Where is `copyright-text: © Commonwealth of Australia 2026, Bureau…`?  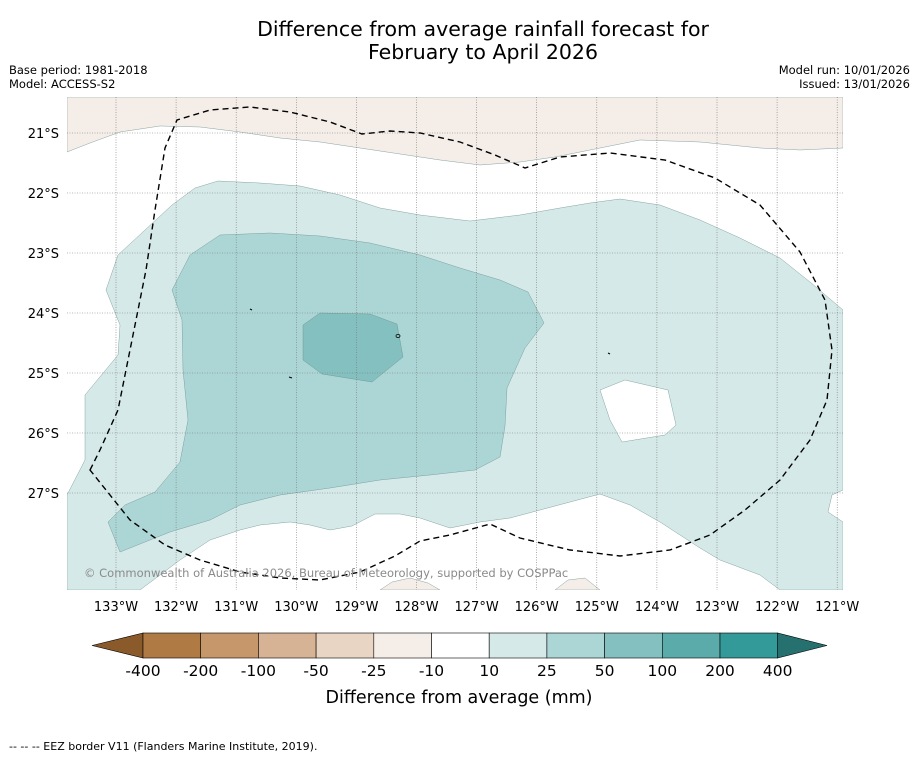 copyright-text: © Commonwealth of Australia 2026, Bureau… is located at coordinates (326, 573).